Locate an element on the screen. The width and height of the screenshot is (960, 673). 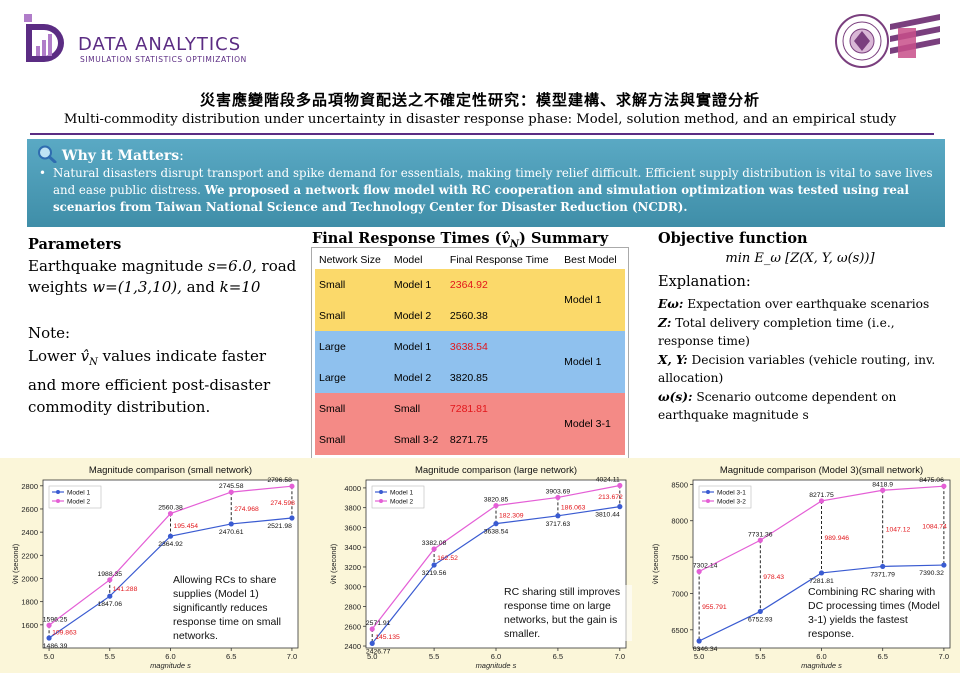
cell-model: Model 2 is located at coordinates (412, 315).